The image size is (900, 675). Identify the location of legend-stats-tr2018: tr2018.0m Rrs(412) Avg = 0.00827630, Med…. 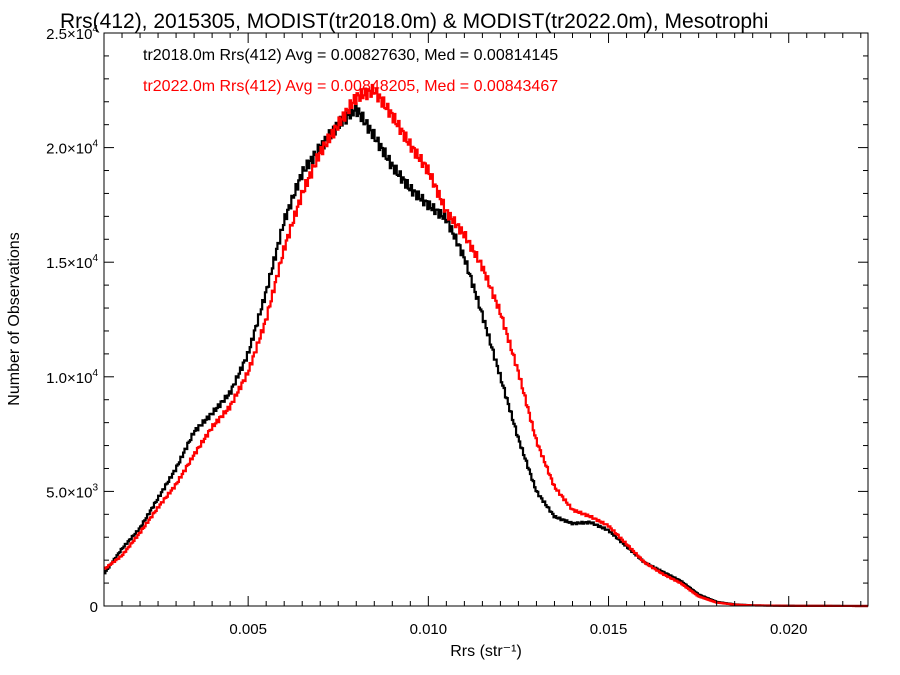
(350, 55).